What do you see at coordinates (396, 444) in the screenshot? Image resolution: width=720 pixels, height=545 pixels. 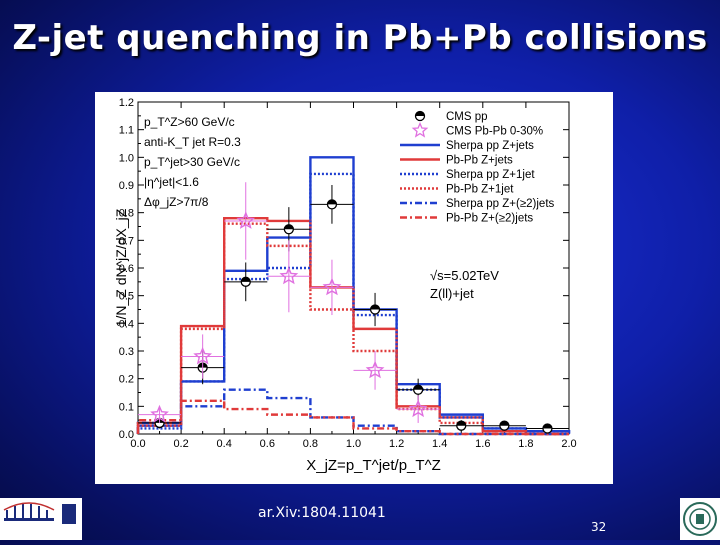 I see `x-tick-label: 1.2` at bounding box center [396, 444].